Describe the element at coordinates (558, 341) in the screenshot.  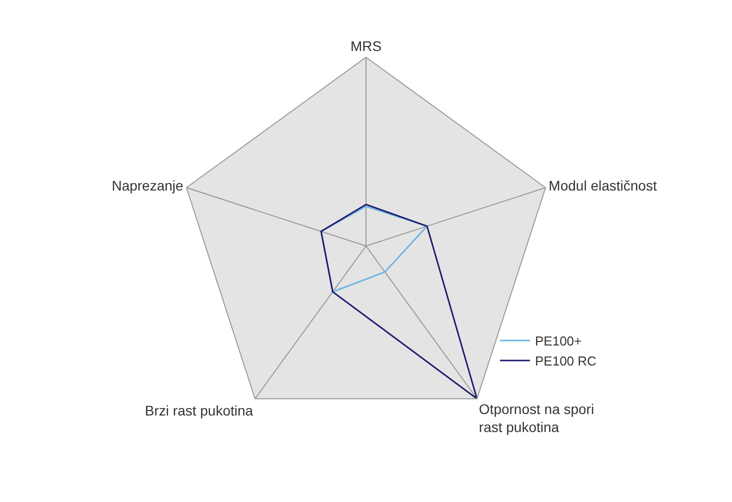
I see `legend-label: PE100+` at that location.